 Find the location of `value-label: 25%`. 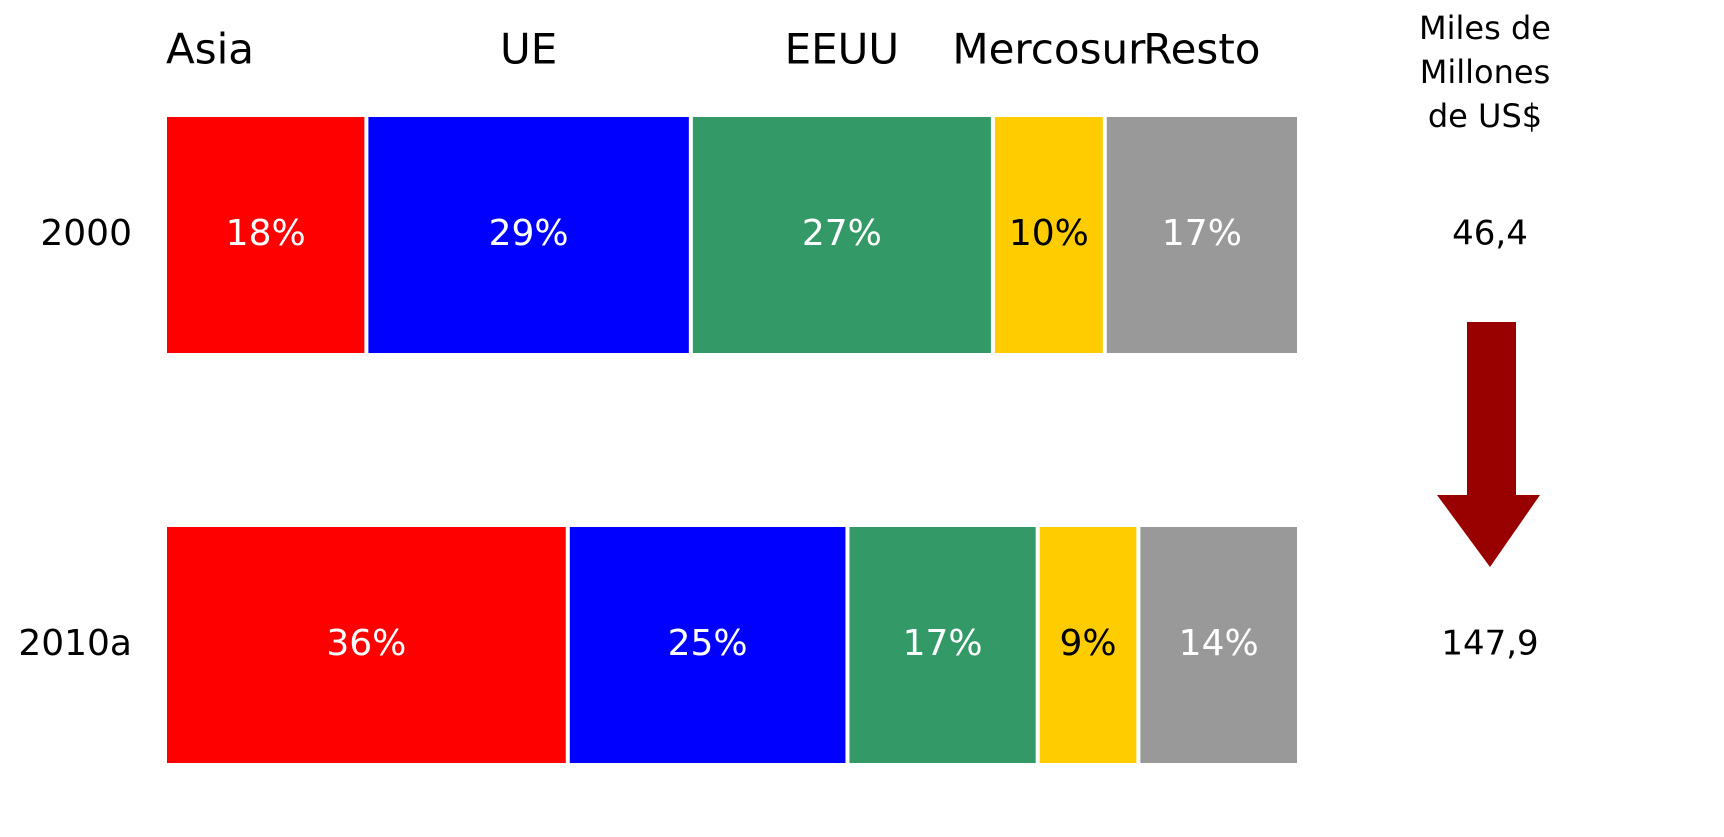

value-label: 25% is located at coordinates (708, 643).